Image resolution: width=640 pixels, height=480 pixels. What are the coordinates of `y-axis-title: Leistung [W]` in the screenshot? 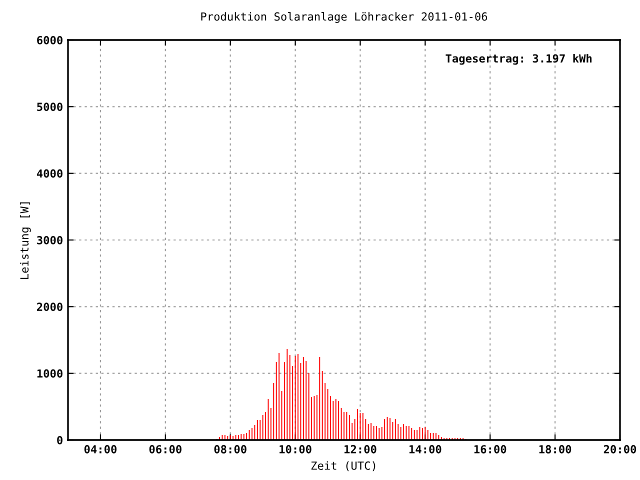 It's located at (25, 240).